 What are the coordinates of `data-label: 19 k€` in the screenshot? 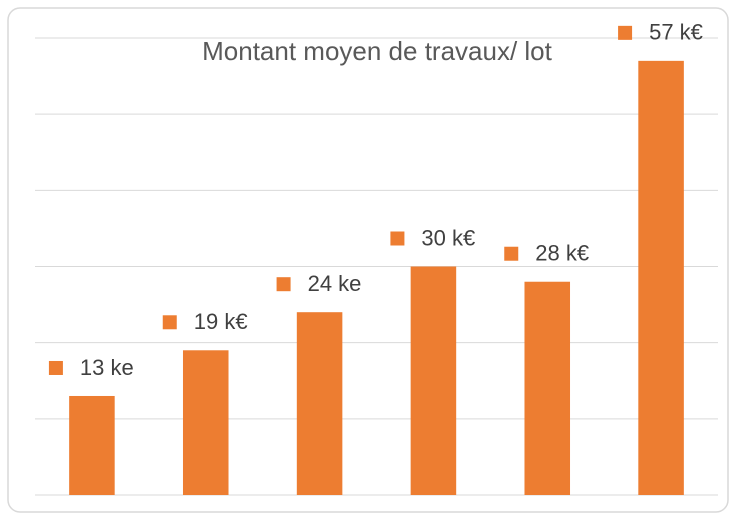 It's located at (221, 321).